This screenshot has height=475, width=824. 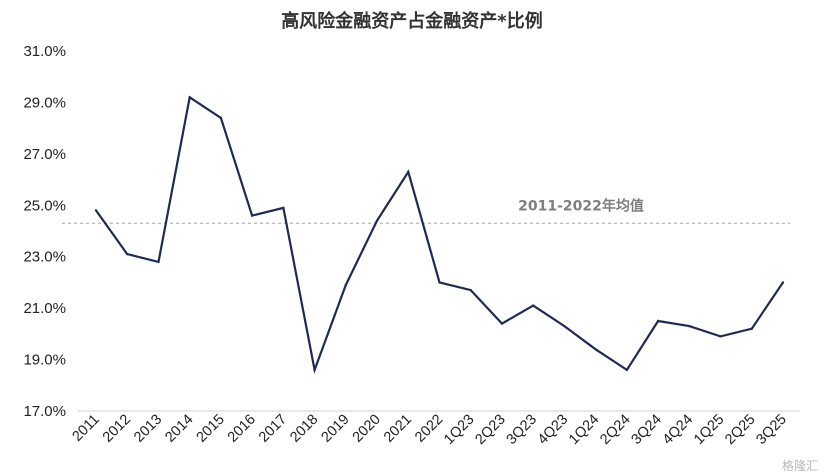 What do you see at coordinates (581, 205) in the screenshot?
I see `reference-line-label: 2011-2022年均值` at bounding box center [581, 205].